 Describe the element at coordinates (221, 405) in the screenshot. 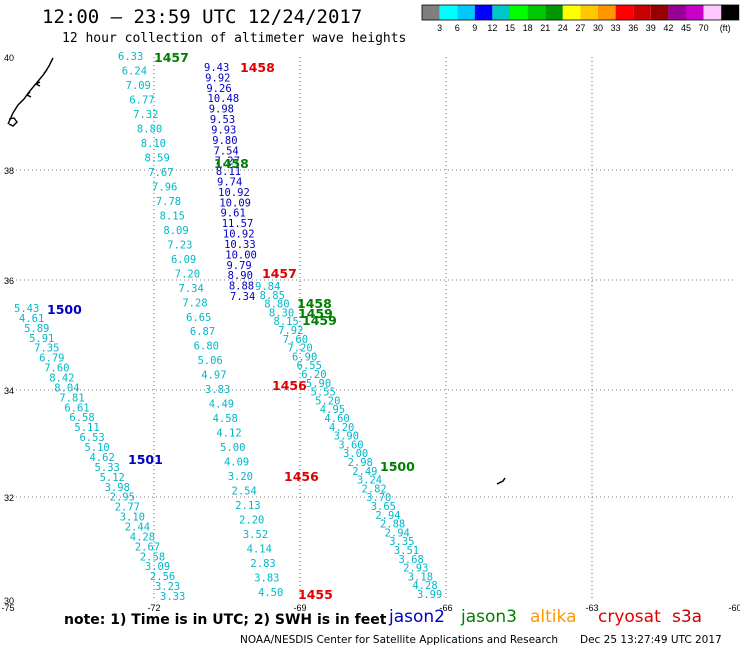

I see `swh-value: 4.49` at that location.